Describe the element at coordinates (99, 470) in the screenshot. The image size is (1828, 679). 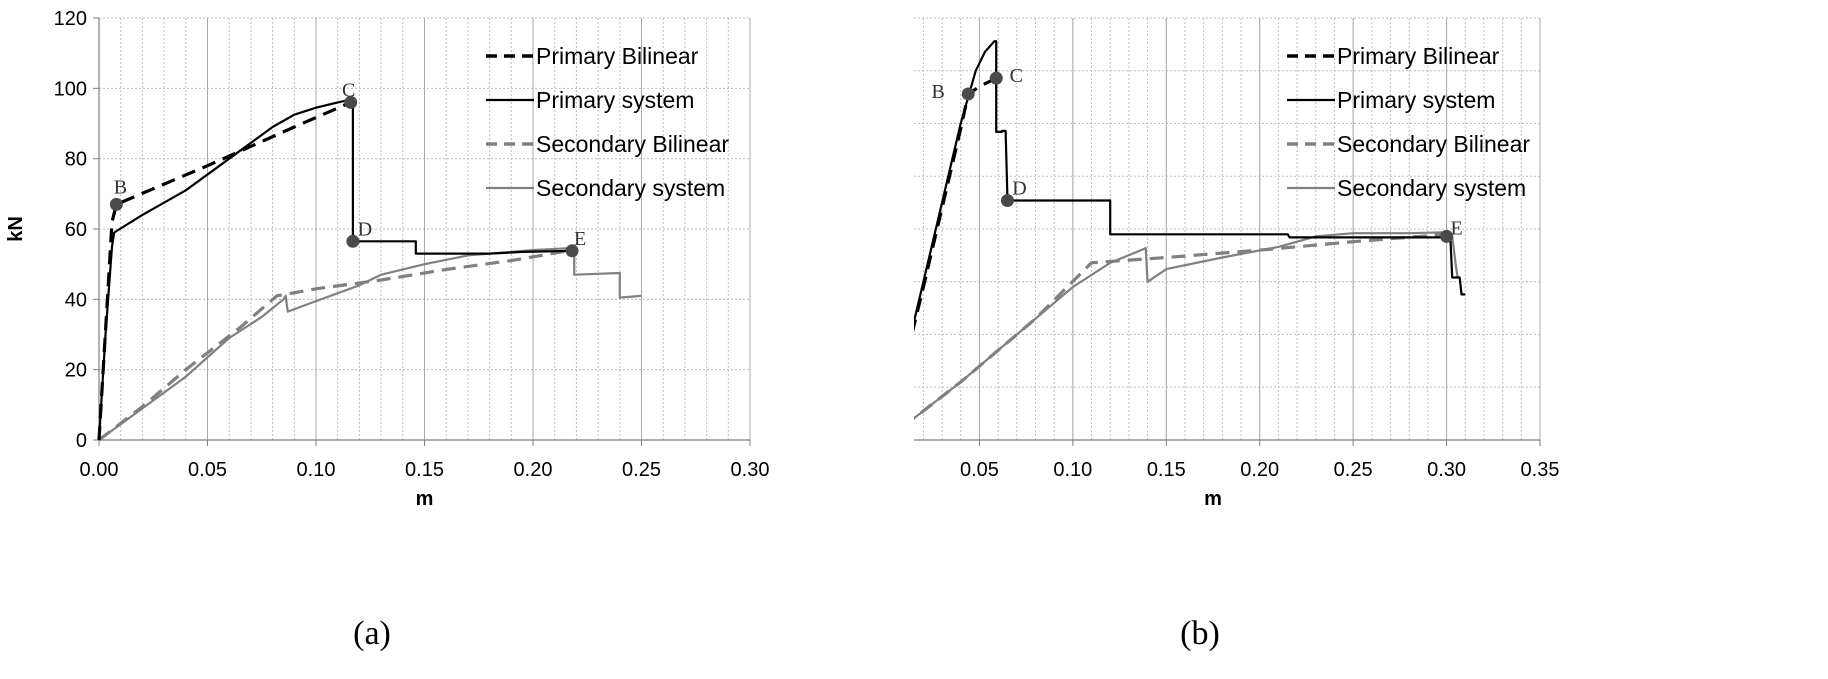
I see `x-tick-label: 0.00` at that location.